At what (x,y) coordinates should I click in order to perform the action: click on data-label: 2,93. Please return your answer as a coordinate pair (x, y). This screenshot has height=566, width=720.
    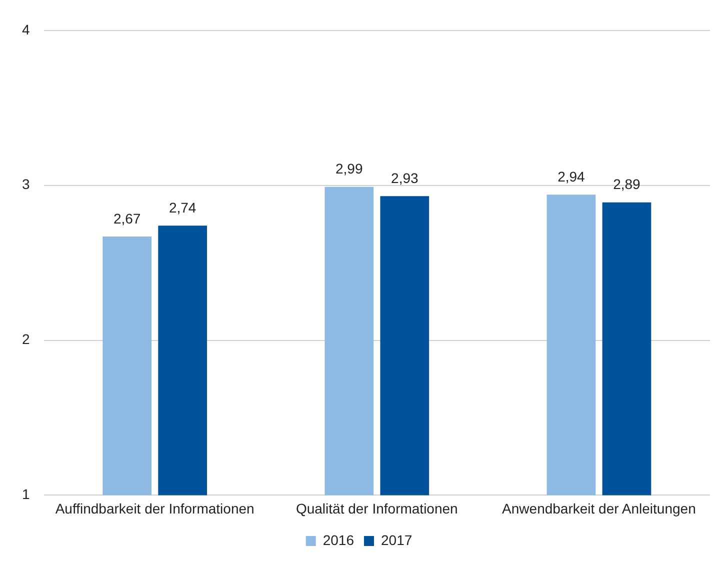
    Looking at the image, I should click on (404, 178).